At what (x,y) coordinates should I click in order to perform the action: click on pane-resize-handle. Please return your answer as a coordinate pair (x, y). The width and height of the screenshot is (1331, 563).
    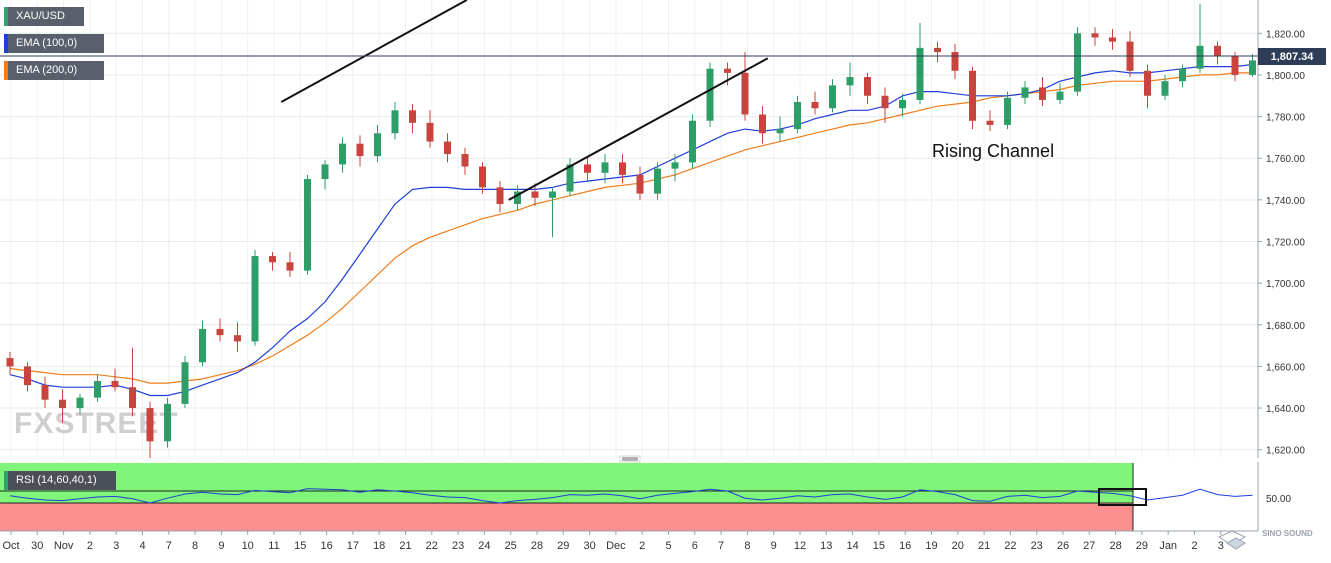
    Looking at the image, I should click on (630, 459).